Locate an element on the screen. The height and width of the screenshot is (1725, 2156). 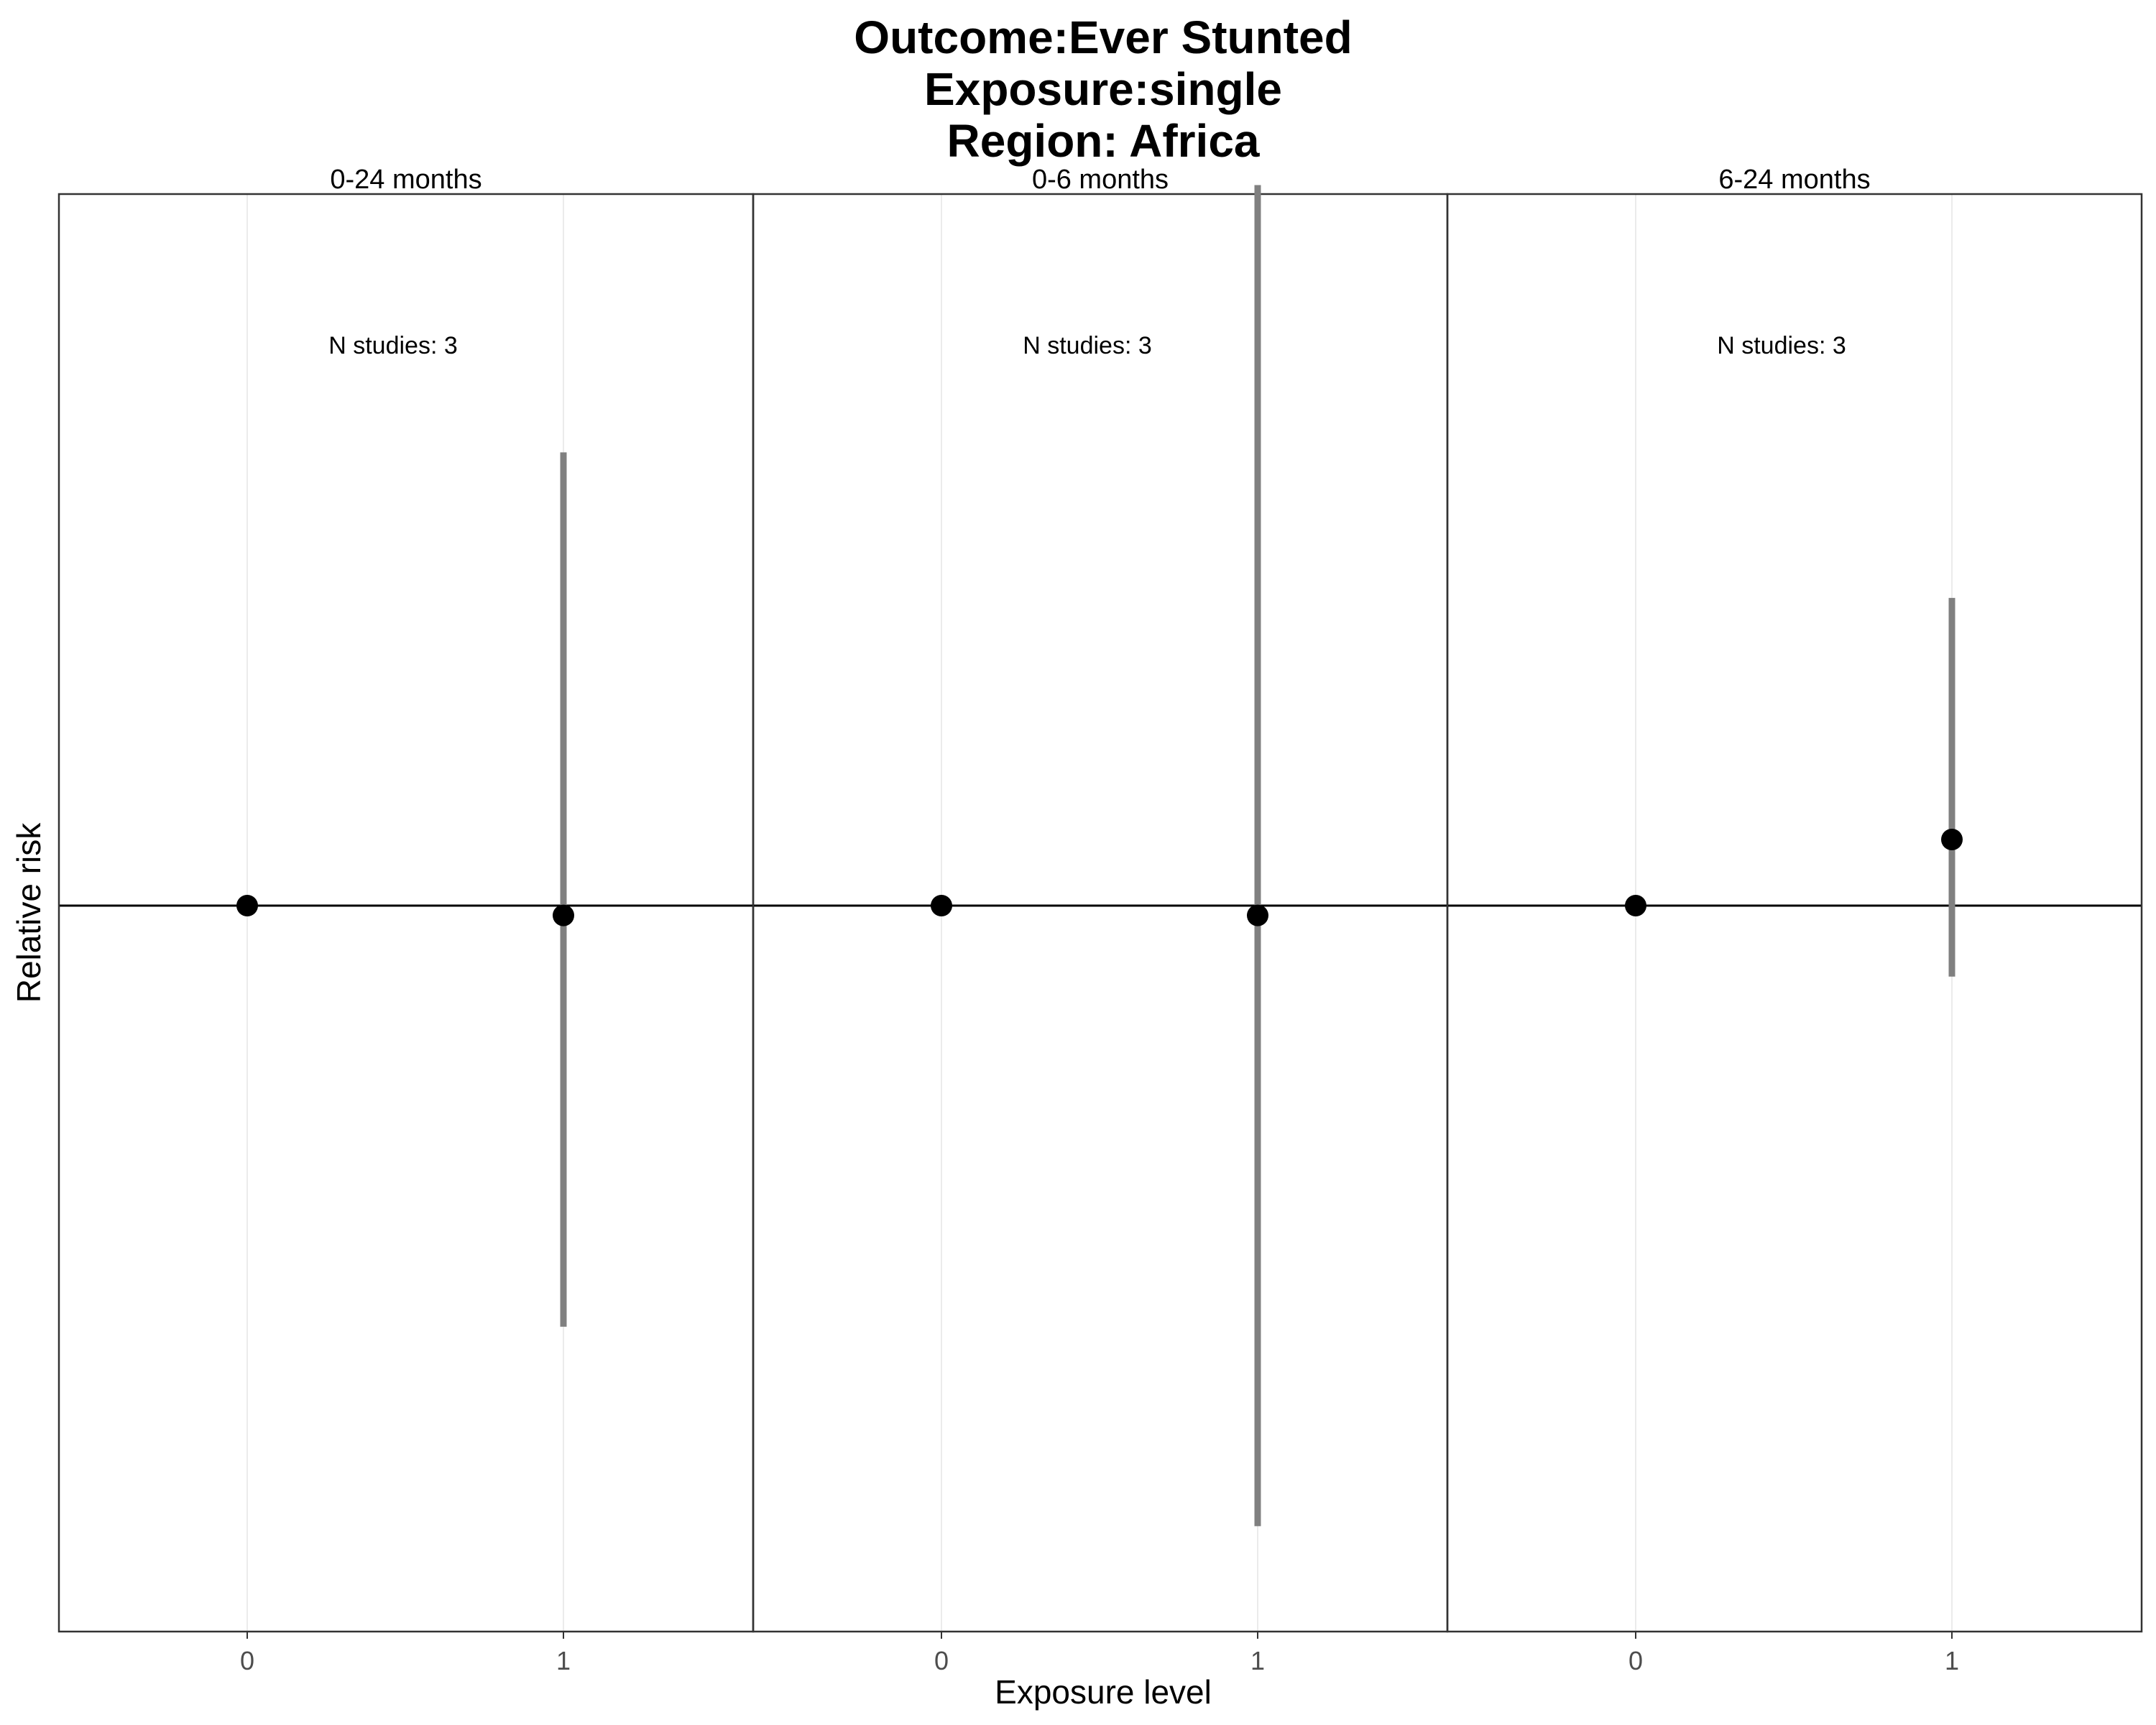
facet-strip-label: 0-24 months is located at coordinates (406, 180).